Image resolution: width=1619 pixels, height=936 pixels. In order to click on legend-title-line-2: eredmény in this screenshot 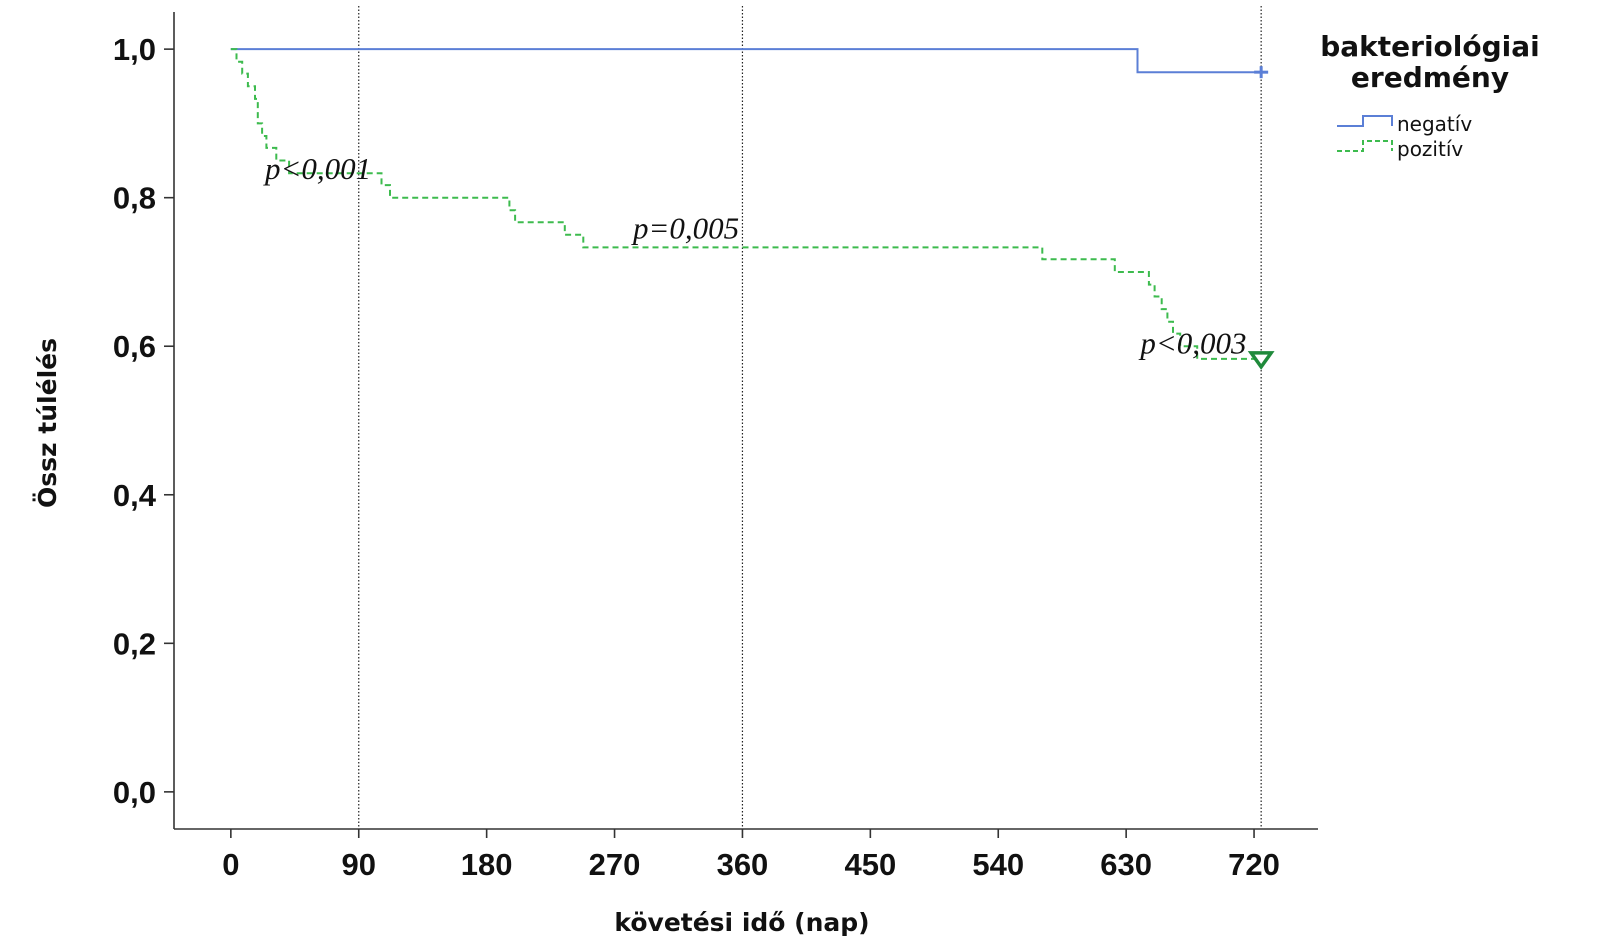, I will do `click(1430, 77)`.